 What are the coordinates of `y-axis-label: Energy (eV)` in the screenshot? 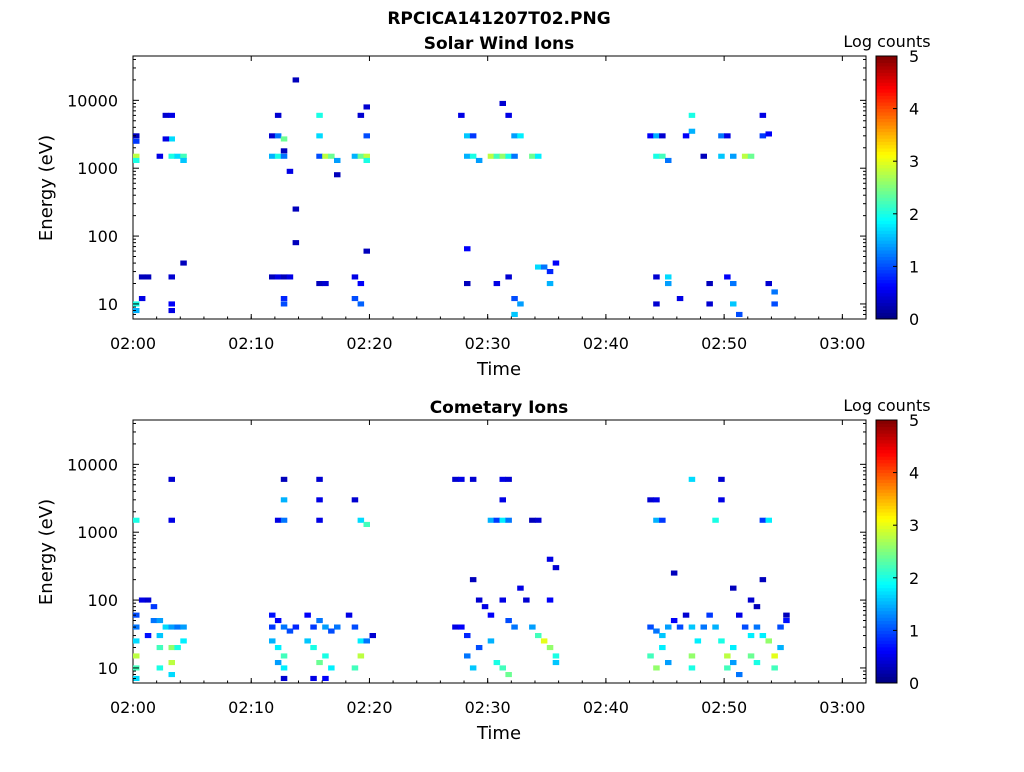 It's located at (46, 552).